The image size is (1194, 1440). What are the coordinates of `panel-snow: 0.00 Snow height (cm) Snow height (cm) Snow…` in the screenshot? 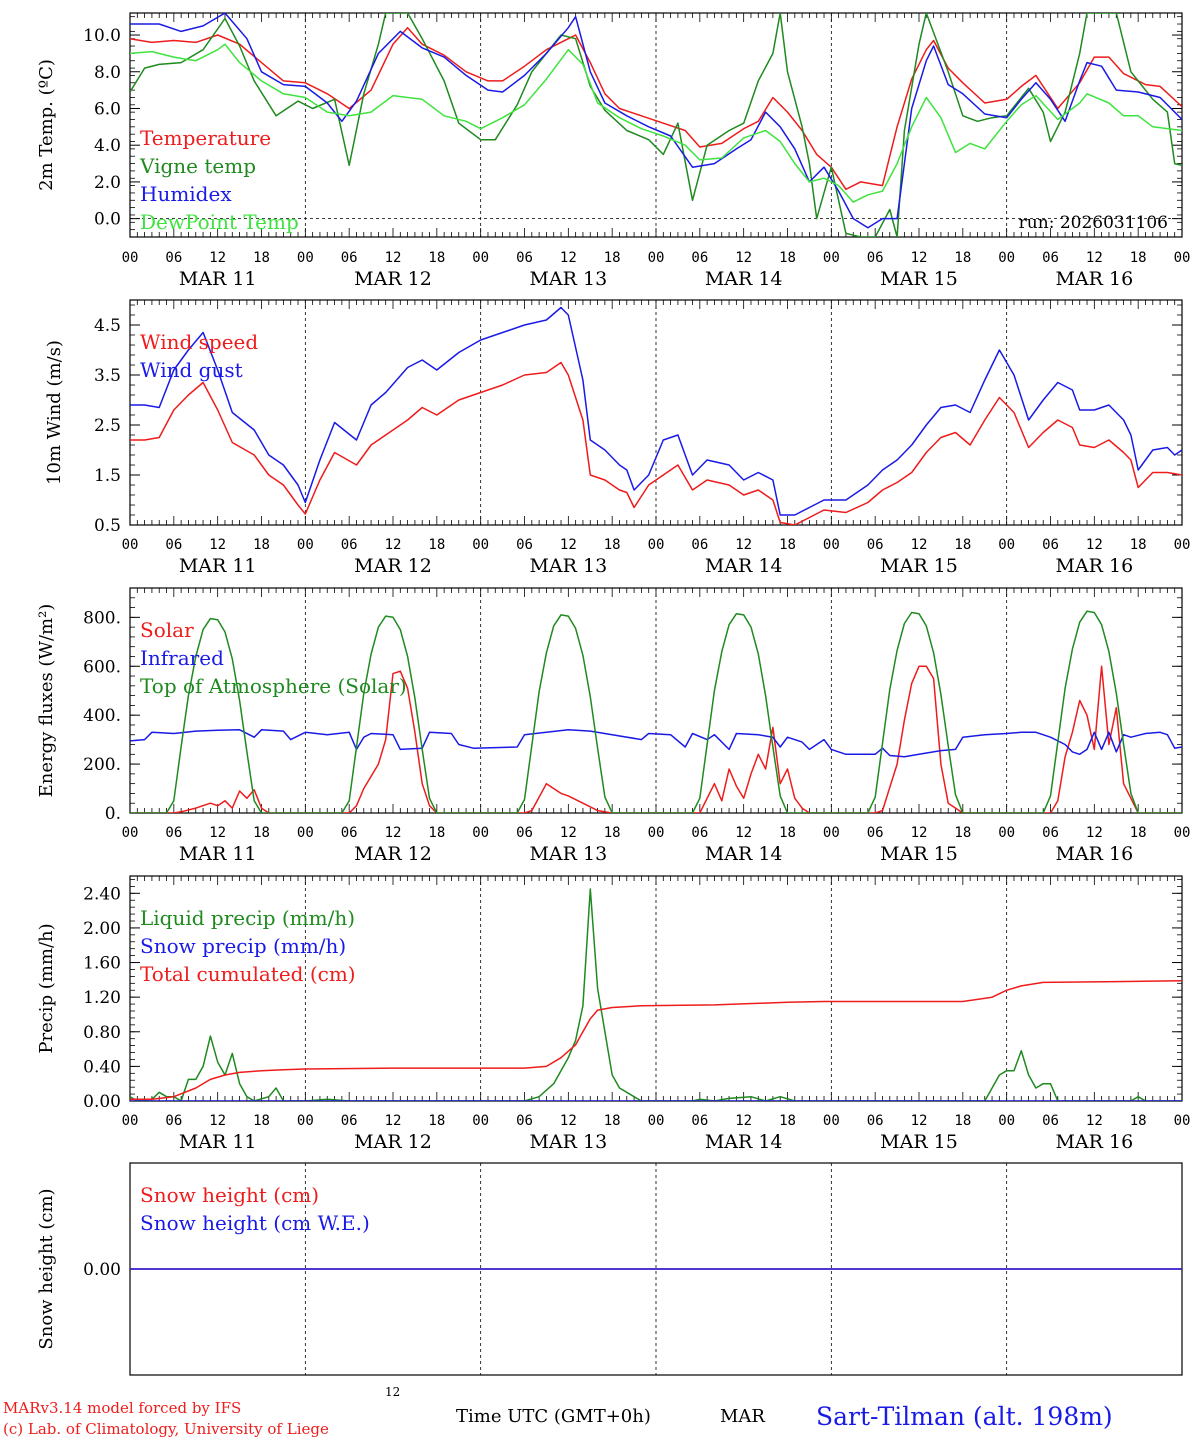 It's located at (609, 1269).